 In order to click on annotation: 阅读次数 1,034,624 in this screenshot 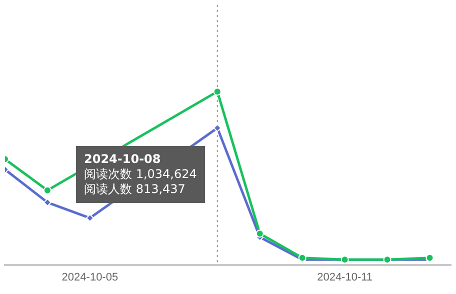, I will do `click(140, 174)`.